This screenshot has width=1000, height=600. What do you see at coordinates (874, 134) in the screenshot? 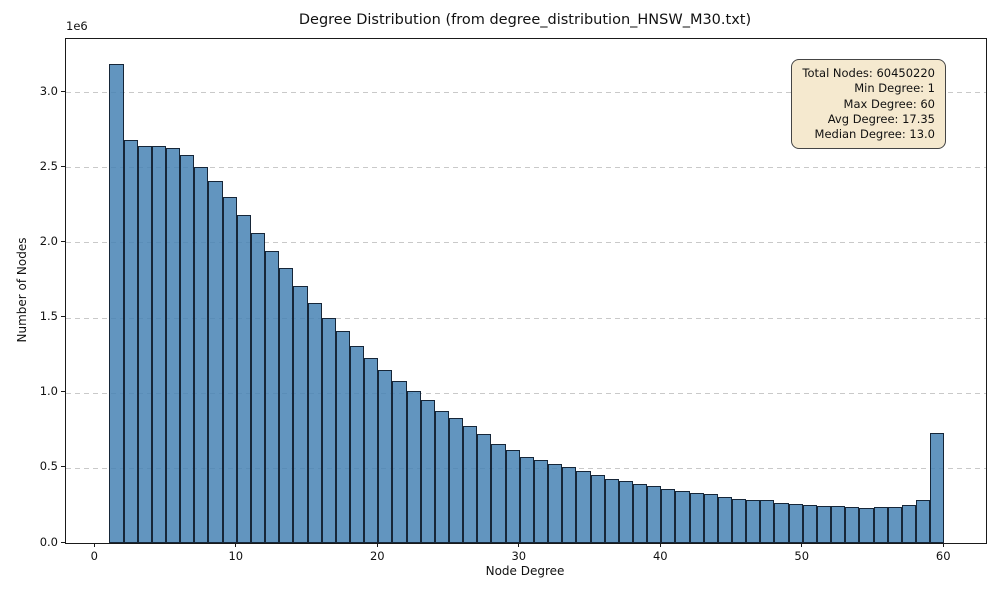
I see `stats-line: Median Degree: 13.0` at bounding box center [874, 134].